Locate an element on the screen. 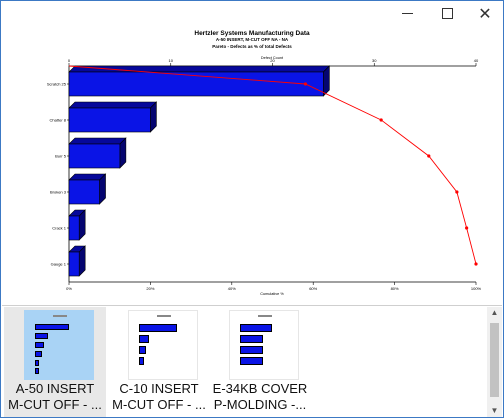 The height and width of the screenshot is (418, 504). bottom-tick-label: 100% is located at coordinates (476, 288).